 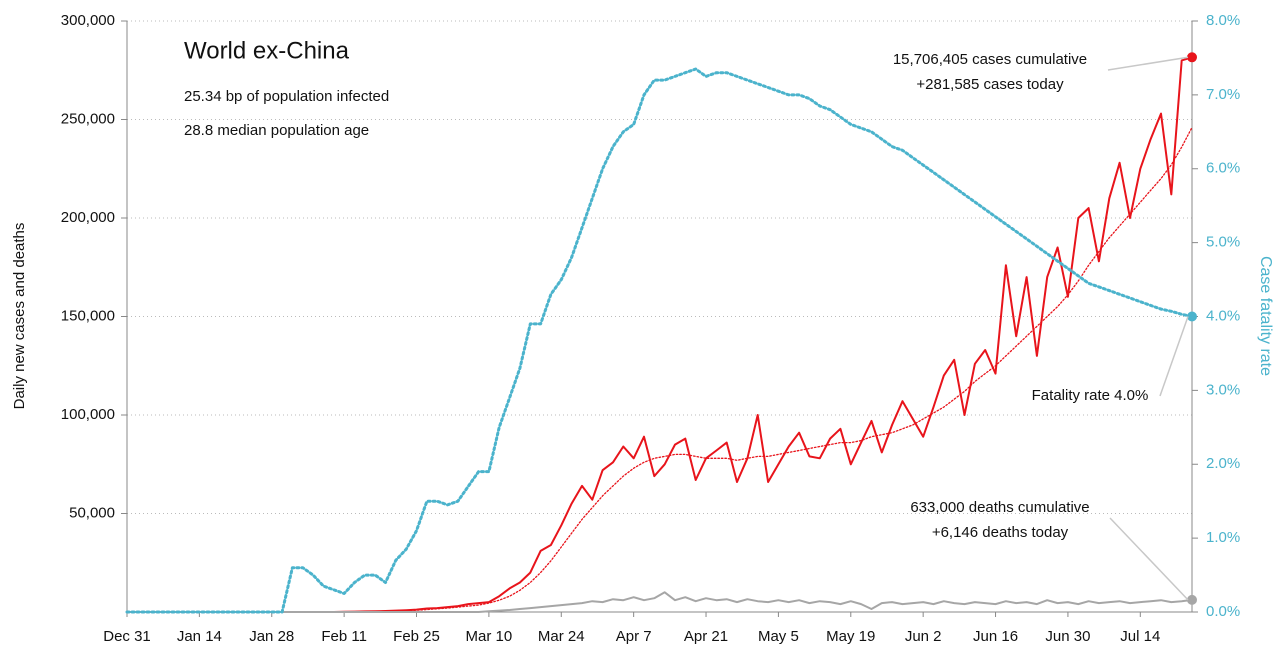 What do you see at coordinates (489, 636) in the screenshot?
I see `x-tick-label: Mar 10` at bounding box center [489, 636].